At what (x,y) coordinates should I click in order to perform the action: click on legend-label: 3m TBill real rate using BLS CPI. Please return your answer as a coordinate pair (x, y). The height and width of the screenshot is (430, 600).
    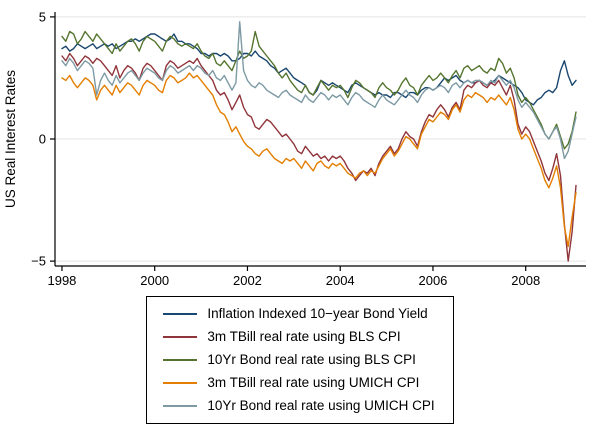
    Looking at the image, I should click on (304, 336).